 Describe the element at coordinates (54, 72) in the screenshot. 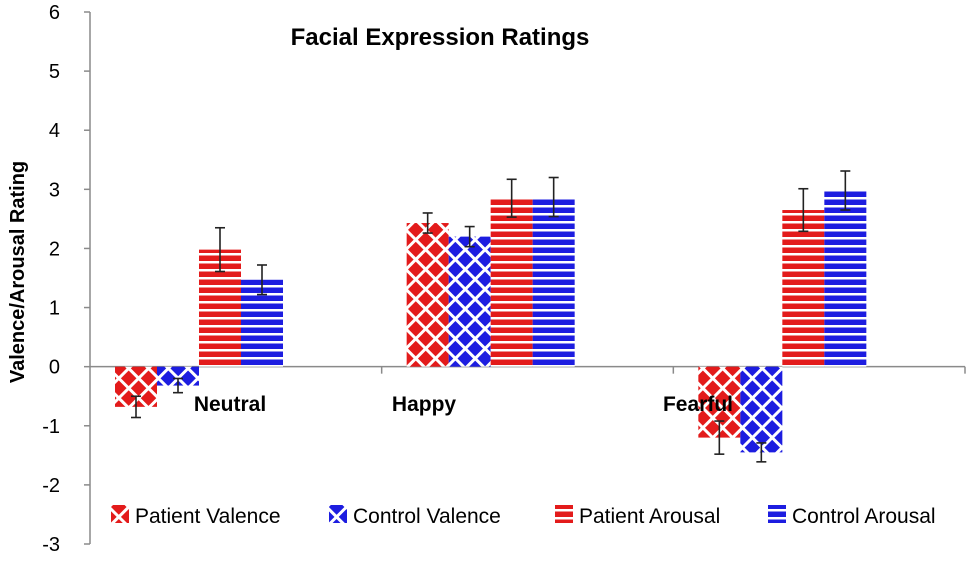

I see `y-tick-label: 5` at that location.